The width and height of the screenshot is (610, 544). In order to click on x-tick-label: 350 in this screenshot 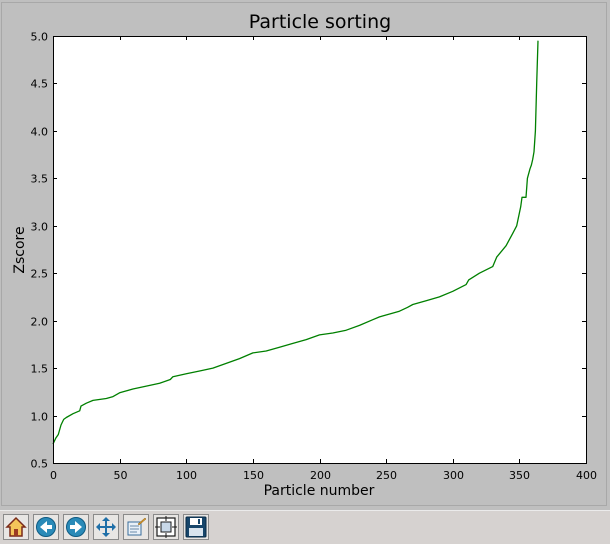, I will do `click(519, 475)`.